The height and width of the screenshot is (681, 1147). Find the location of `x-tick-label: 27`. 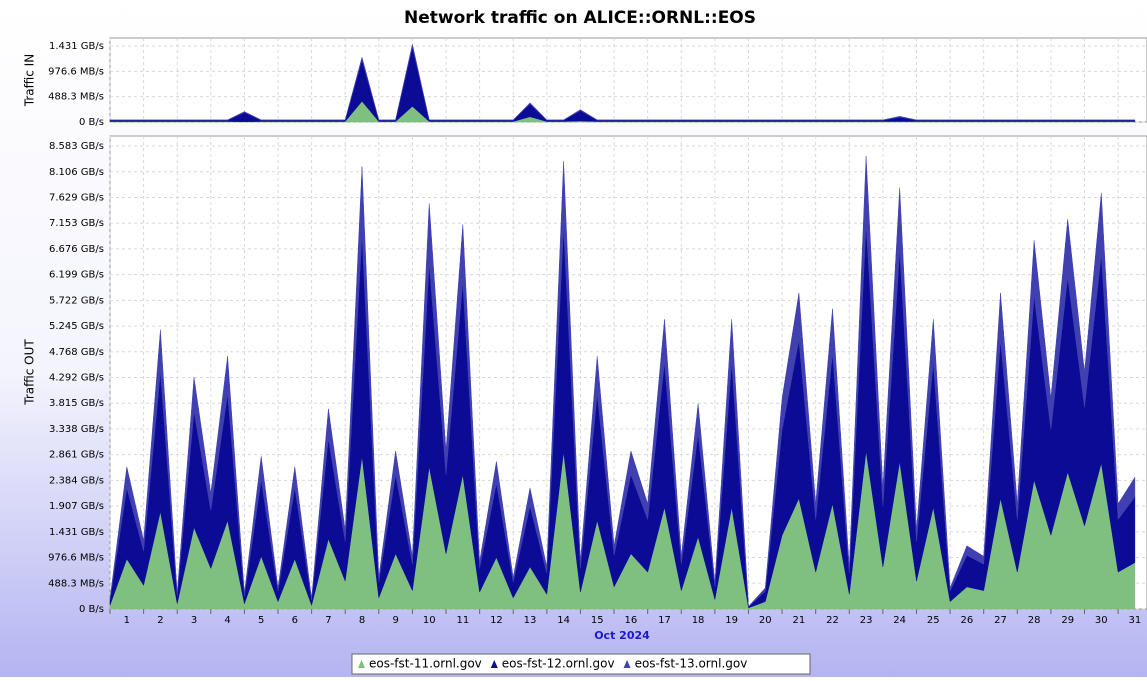

x-tick-label: 27 is located at coordinates (1000, 620).